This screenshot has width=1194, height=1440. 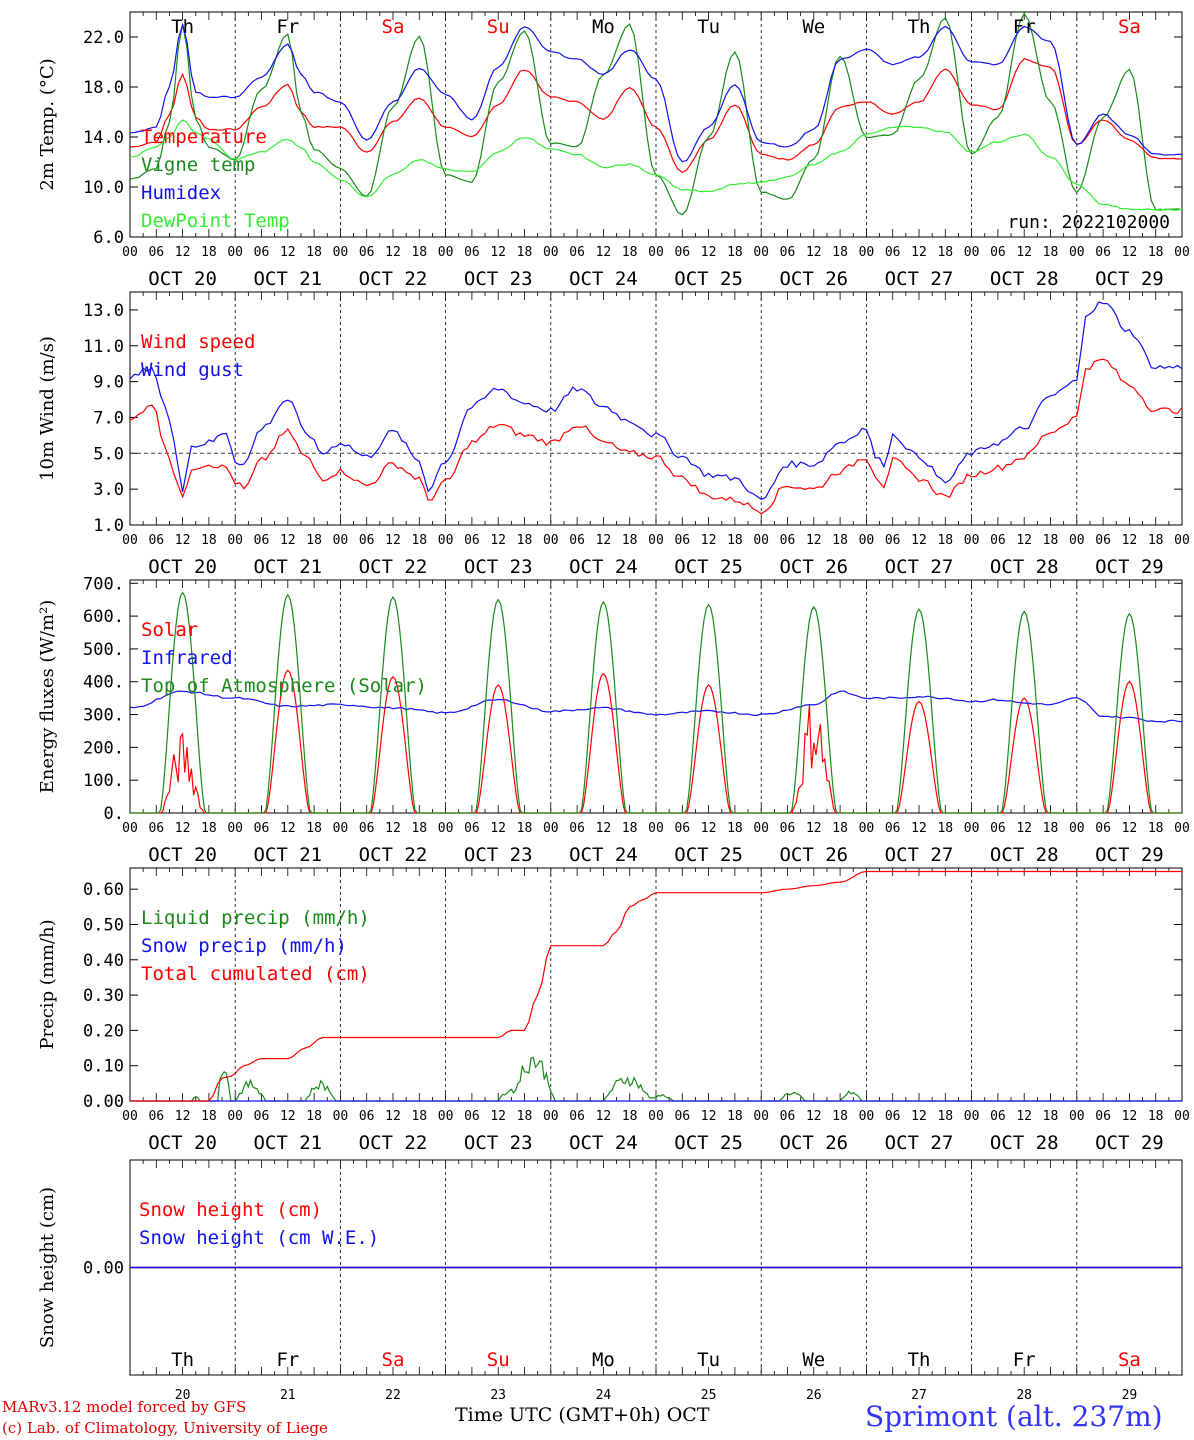 I want to click on y-tick-label: 700., so click(x=103, y=584).